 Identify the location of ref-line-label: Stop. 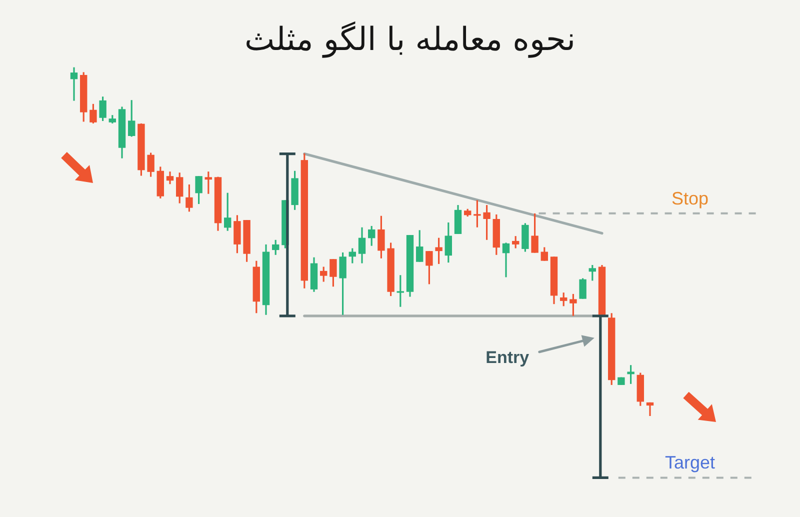
(690, 198).